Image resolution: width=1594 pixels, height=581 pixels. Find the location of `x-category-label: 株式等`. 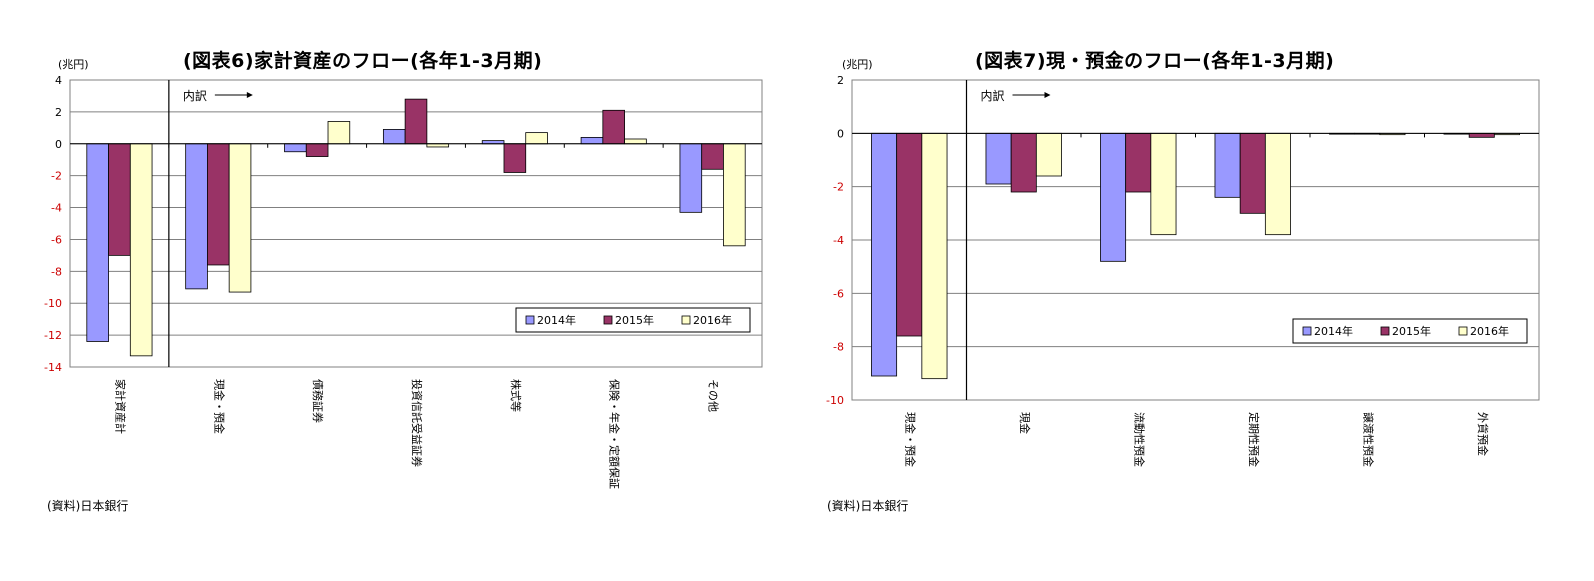

x-category-label: 株式等 is located at coordinates (516, 395).